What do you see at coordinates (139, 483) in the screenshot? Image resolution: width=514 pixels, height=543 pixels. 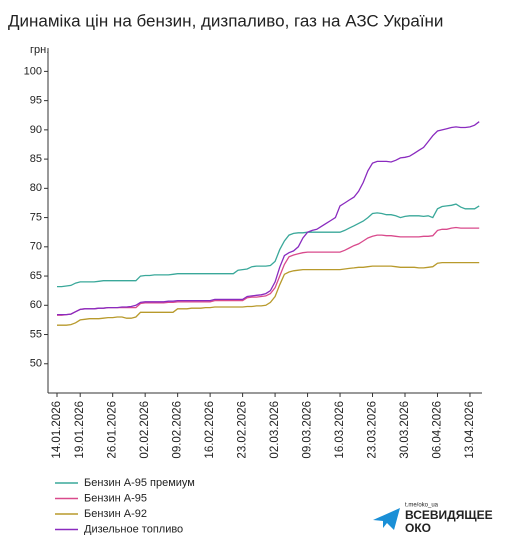 I see `legend-label: Бензин А-95 премиум` at bounding box center [139, 483].